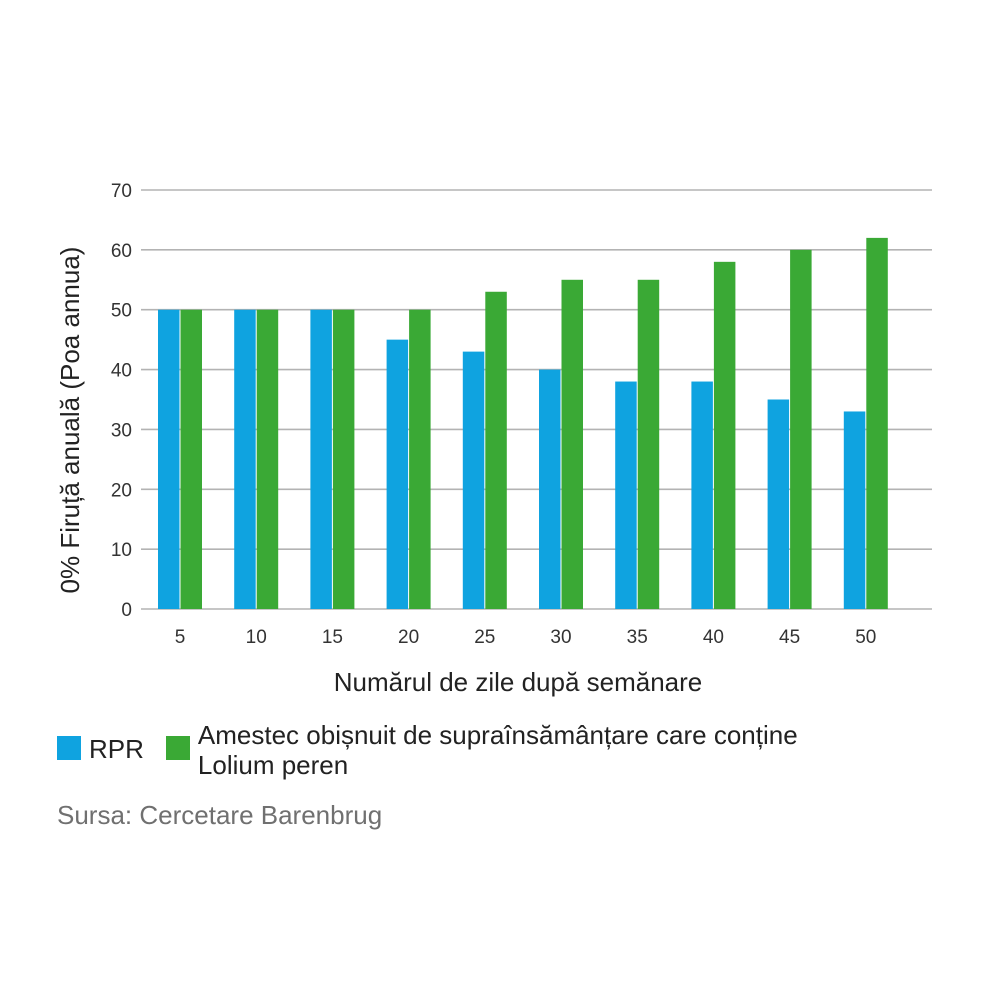 This screenshot has width=1000, height=1000. I want to click on legend-swatch-mix, so click(177, 748).